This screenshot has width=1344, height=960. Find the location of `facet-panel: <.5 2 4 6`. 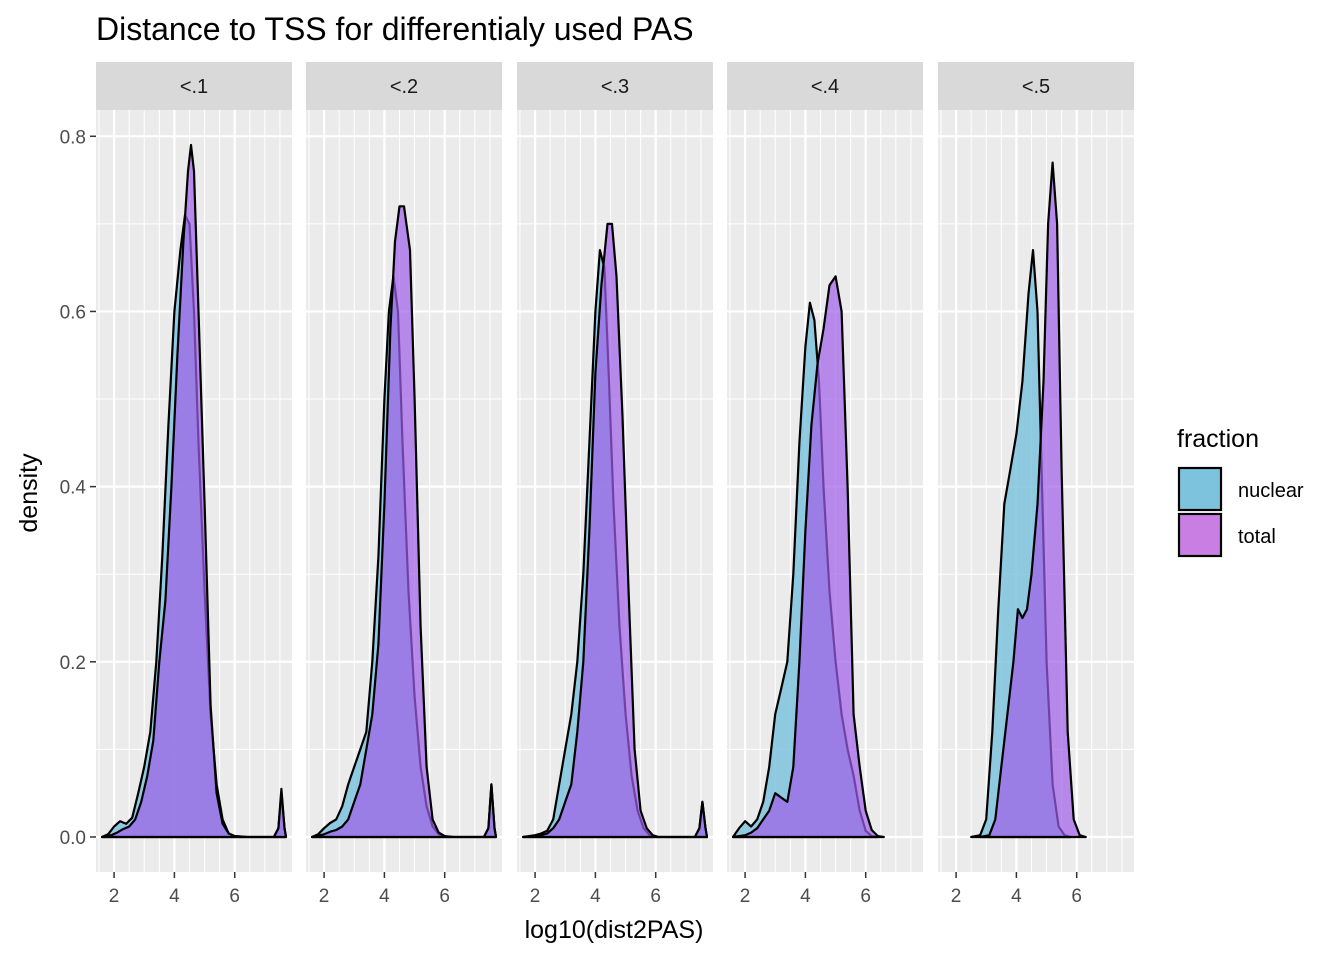

facet-panel: <.5 2 4 6 is located at coordinates (1036, 484).